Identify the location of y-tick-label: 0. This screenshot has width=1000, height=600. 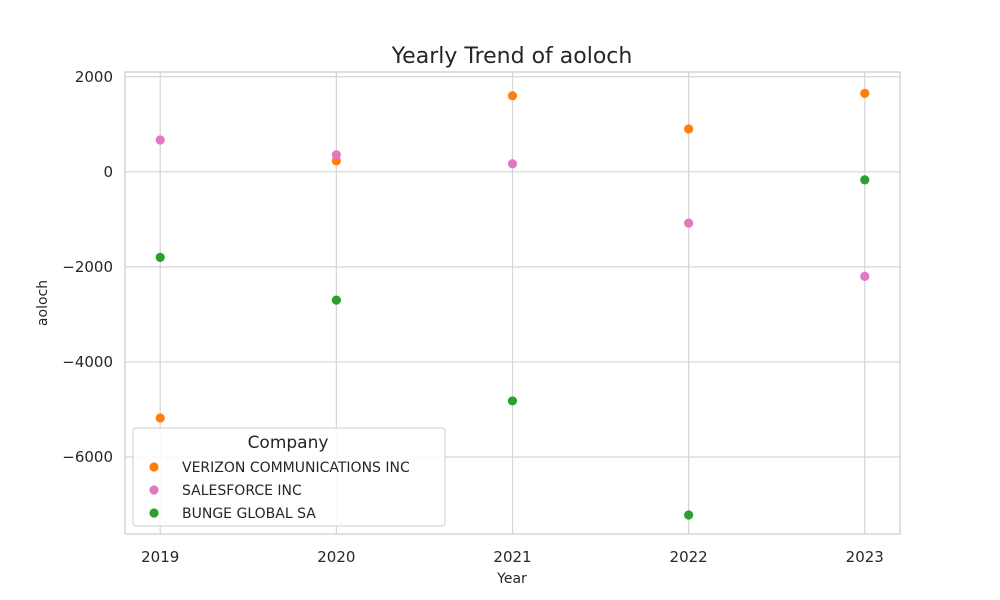
(108, 172).